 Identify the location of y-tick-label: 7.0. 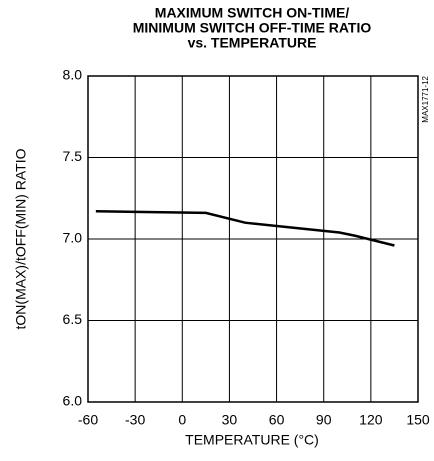
(73, 238).